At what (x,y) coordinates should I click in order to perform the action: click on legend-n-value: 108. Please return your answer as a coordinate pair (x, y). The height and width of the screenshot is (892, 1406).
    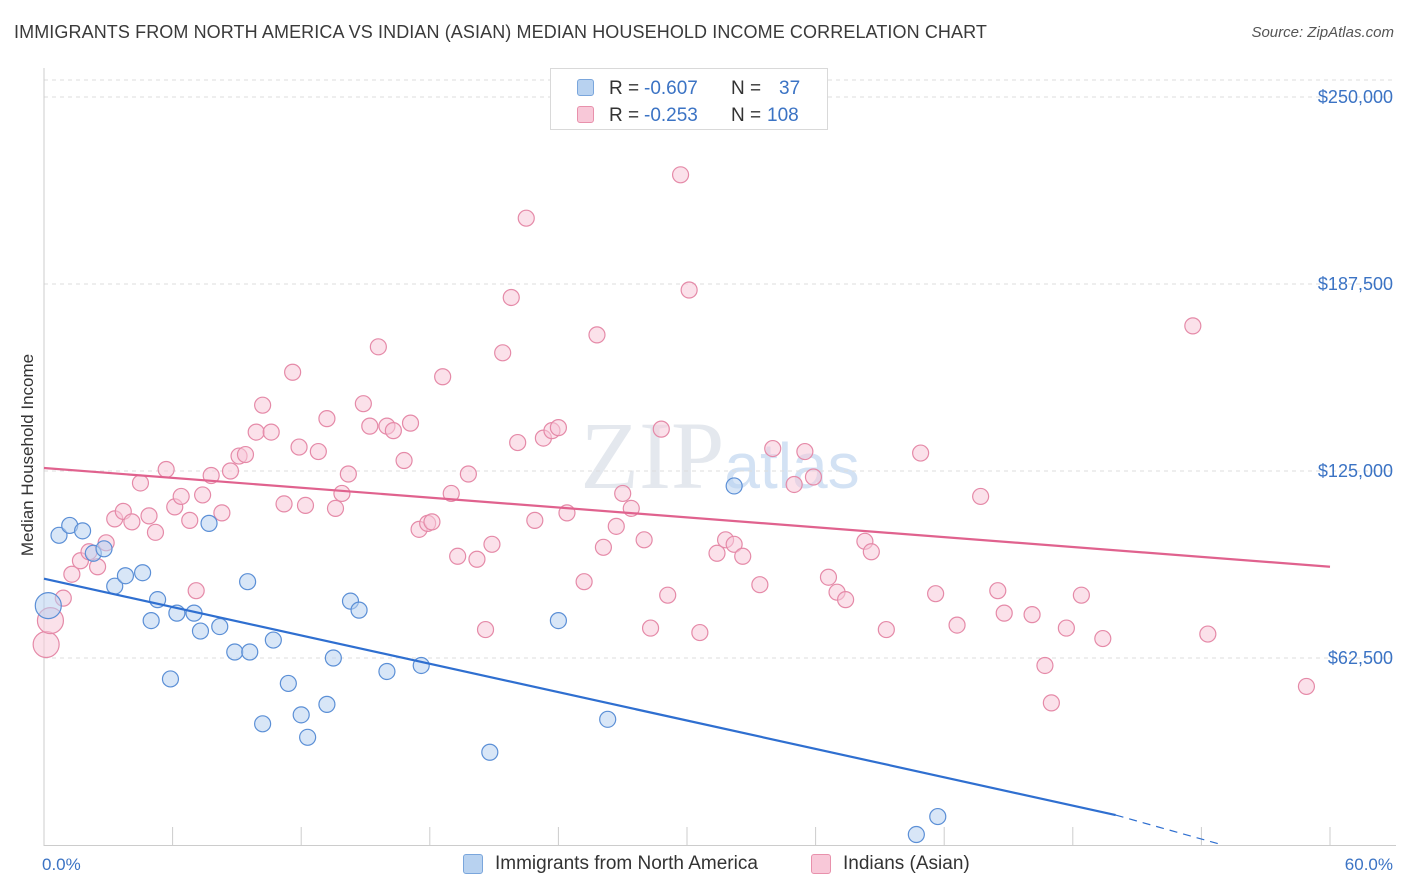
    Looking at the image, I should click on (783, 115).